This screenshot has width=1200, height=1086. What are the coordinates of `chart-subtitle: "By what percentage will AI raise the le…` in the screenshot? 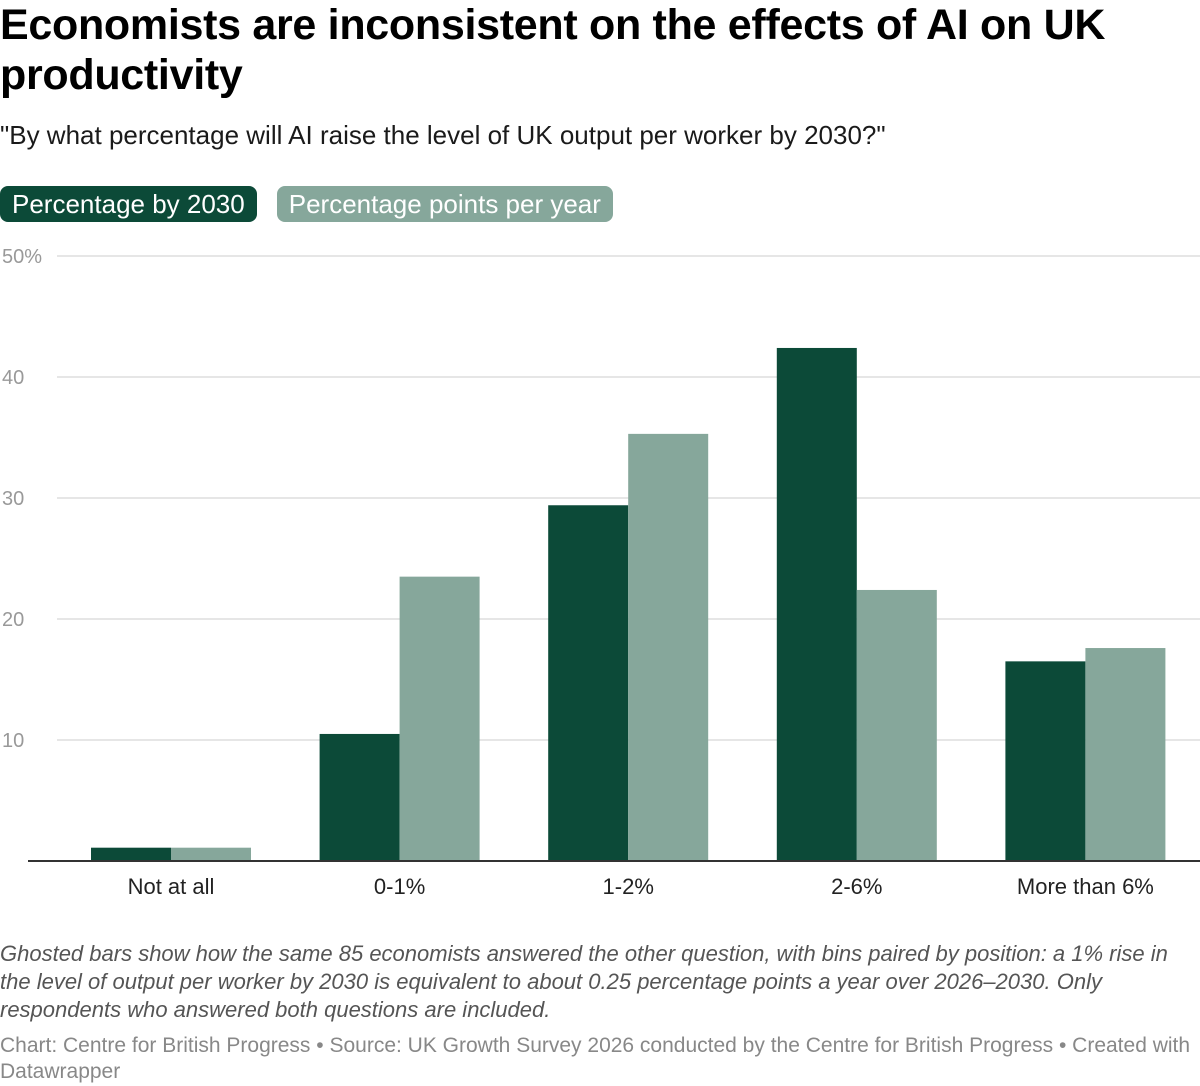 It's located at (443, 135).